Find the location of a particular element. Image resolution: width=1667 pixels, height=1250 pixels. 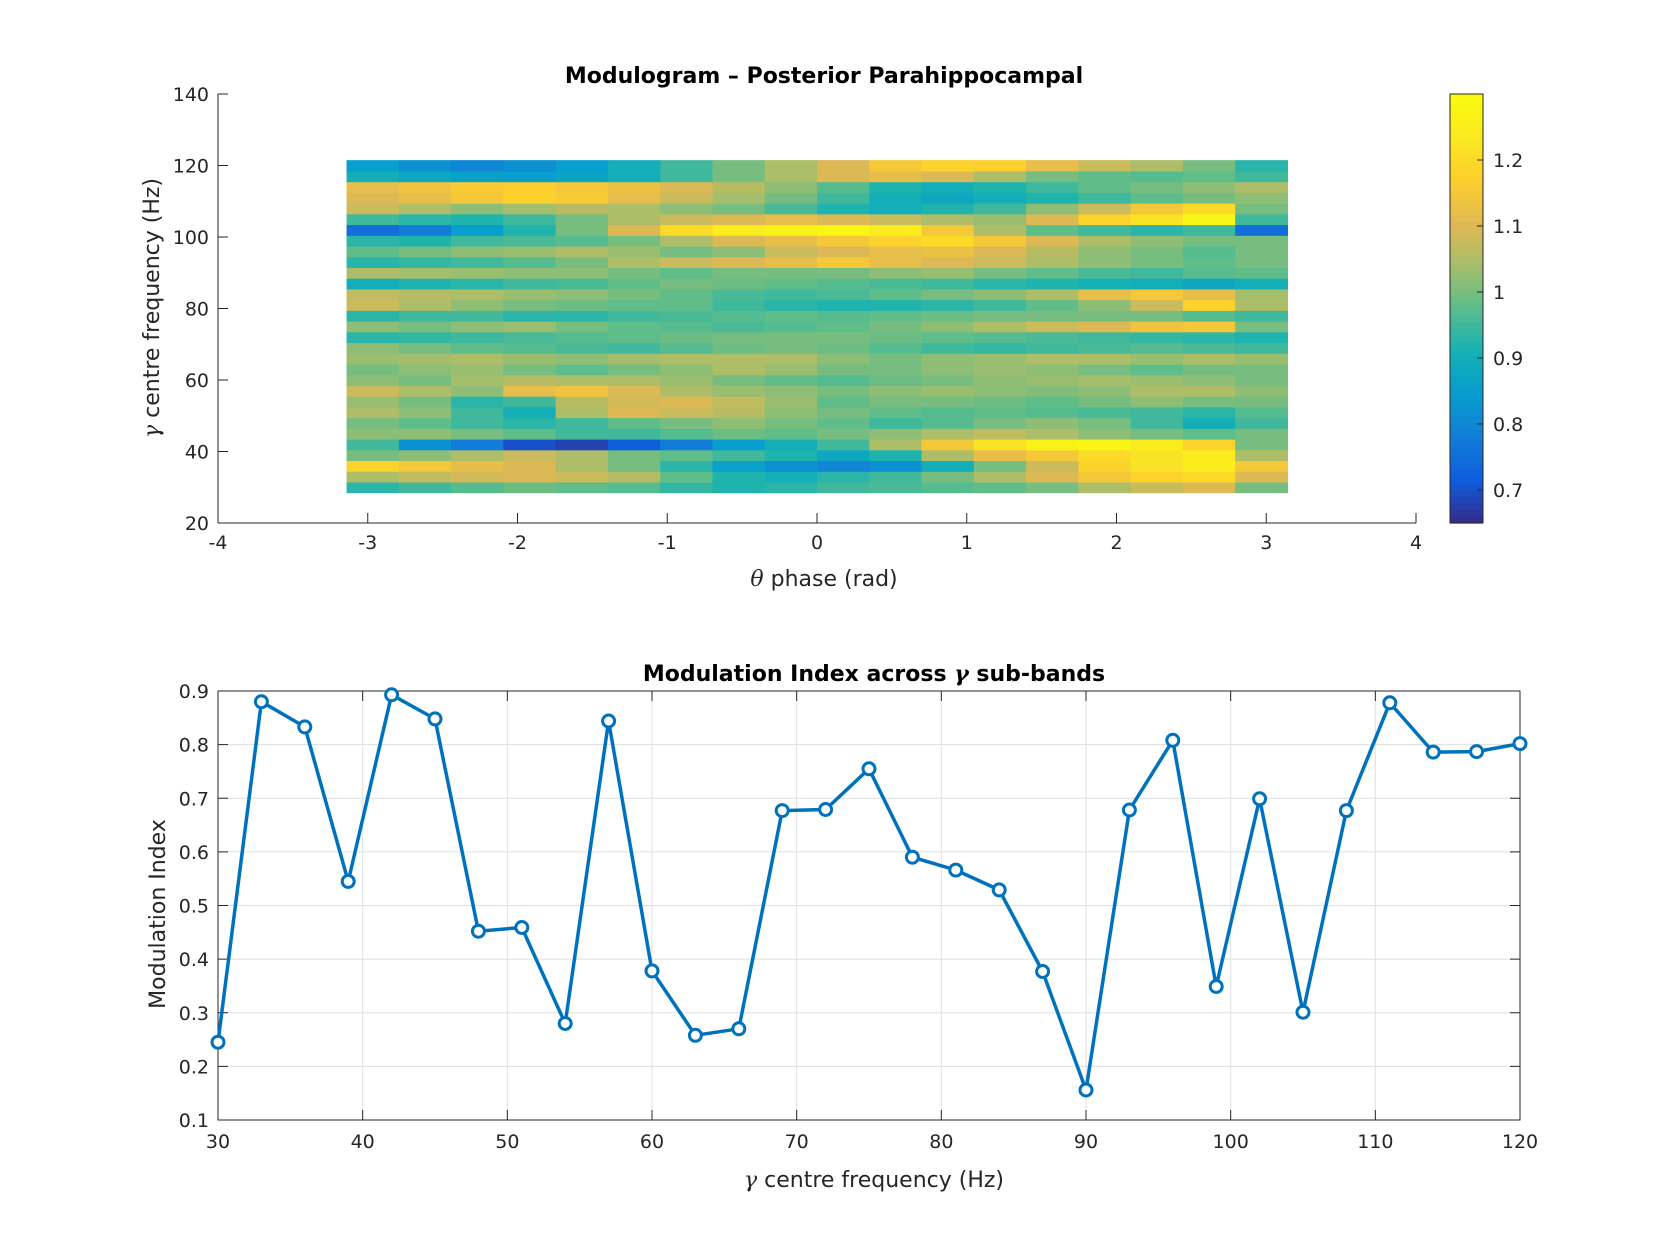

line-x-tick-label: 100 is located at coordinates (1231, 1142).